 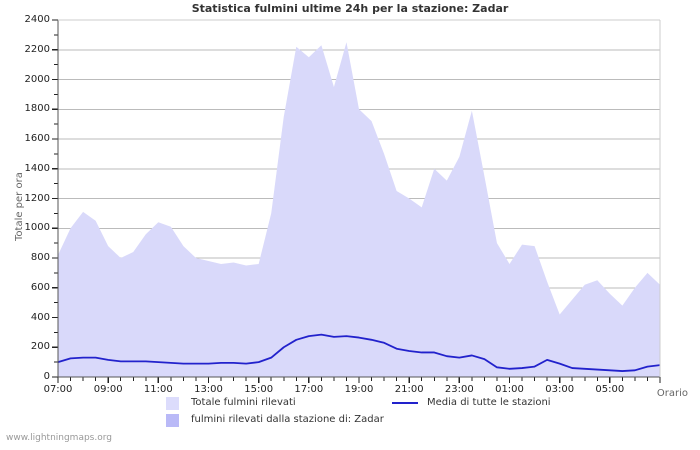 I want to click on x-tick-label: 17:00, so click(x=309, y=389).